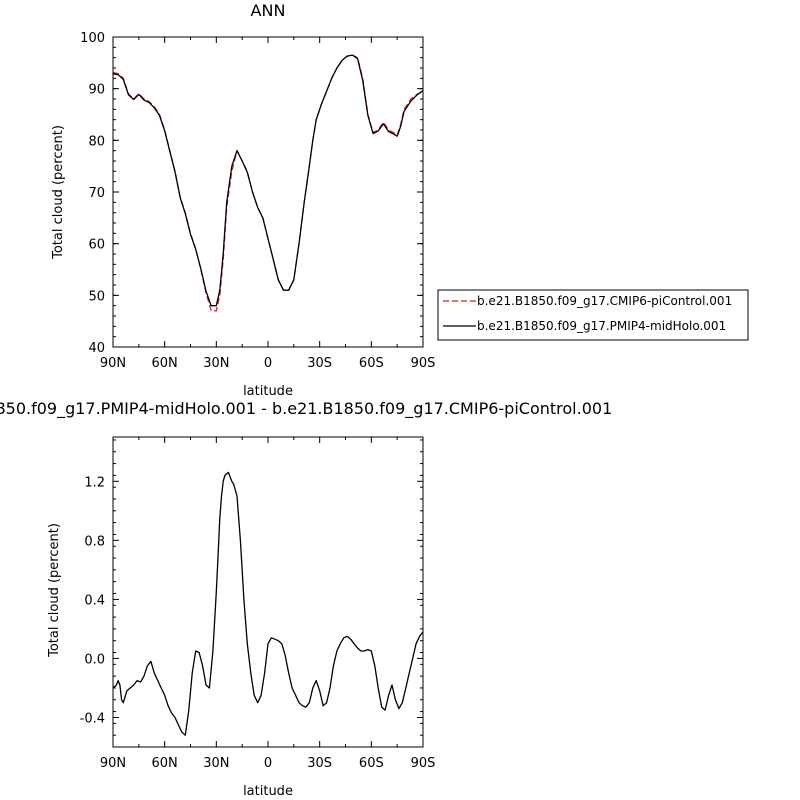 The image size is (800, 800). I want to click on y-tick-label: 80, so click(96, 141).